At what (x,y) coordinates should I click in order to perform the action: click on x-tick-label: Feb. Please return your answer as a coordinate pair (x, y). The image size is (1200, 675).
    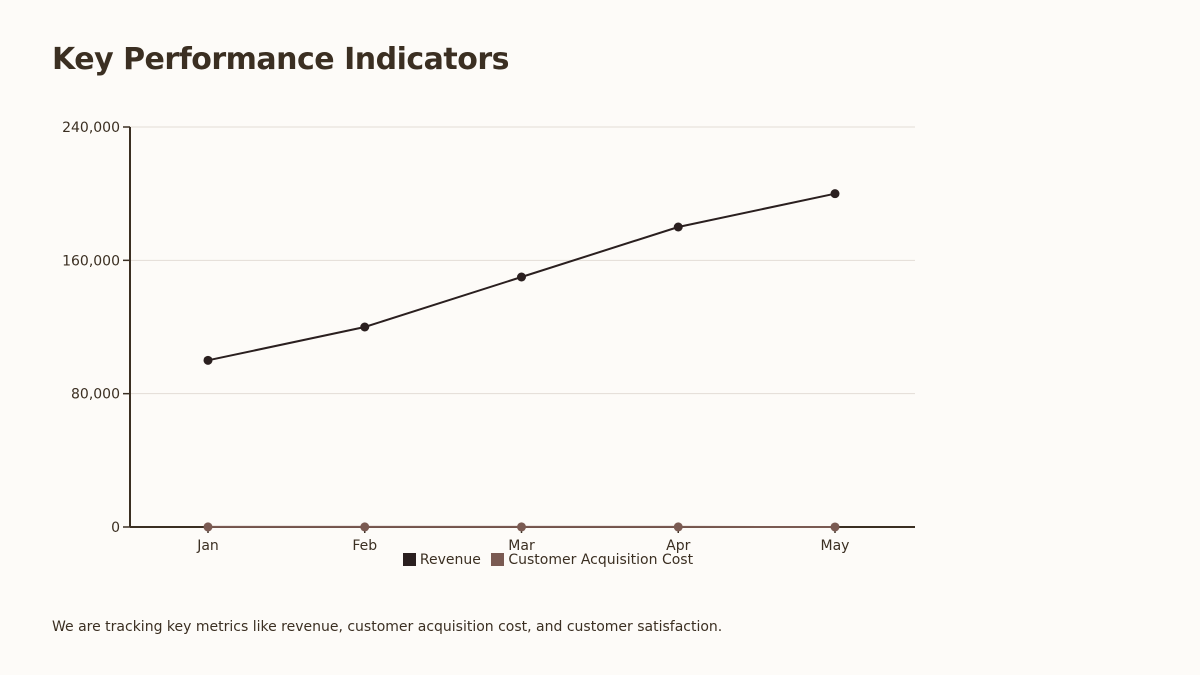
    Looking at the image, I should click on (364, 546).